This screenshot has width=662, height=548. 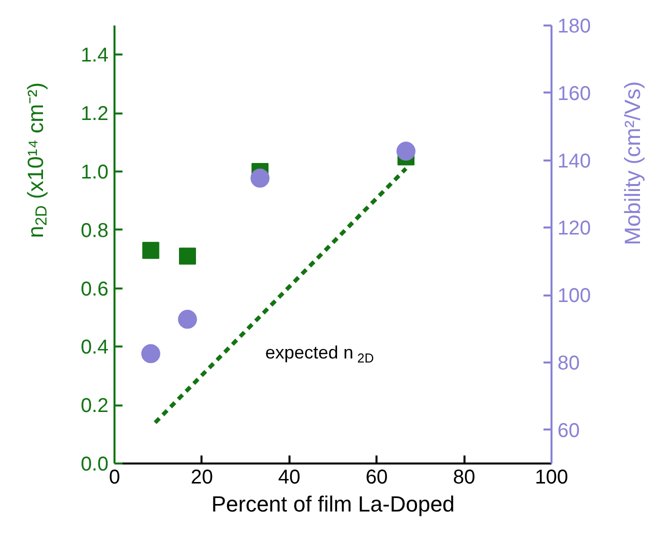 I want to click on y2-tick-label: 100, so click(x=574, y=296).